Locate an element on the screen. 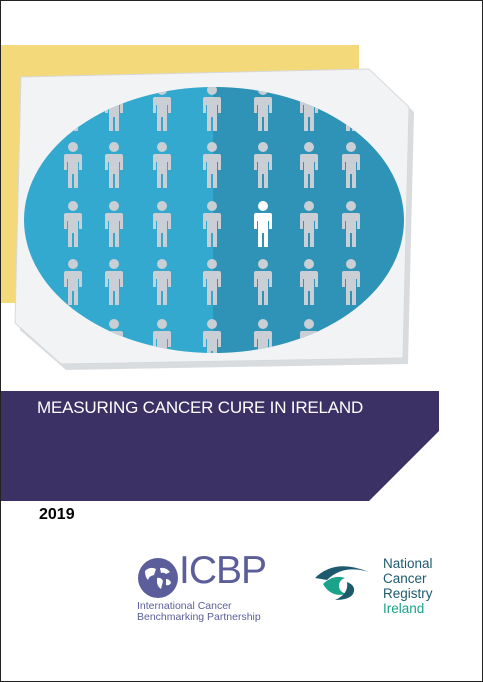 The width and height of the screenshot is (483, 682). world-map-icon is located at coordinates (158, 578).